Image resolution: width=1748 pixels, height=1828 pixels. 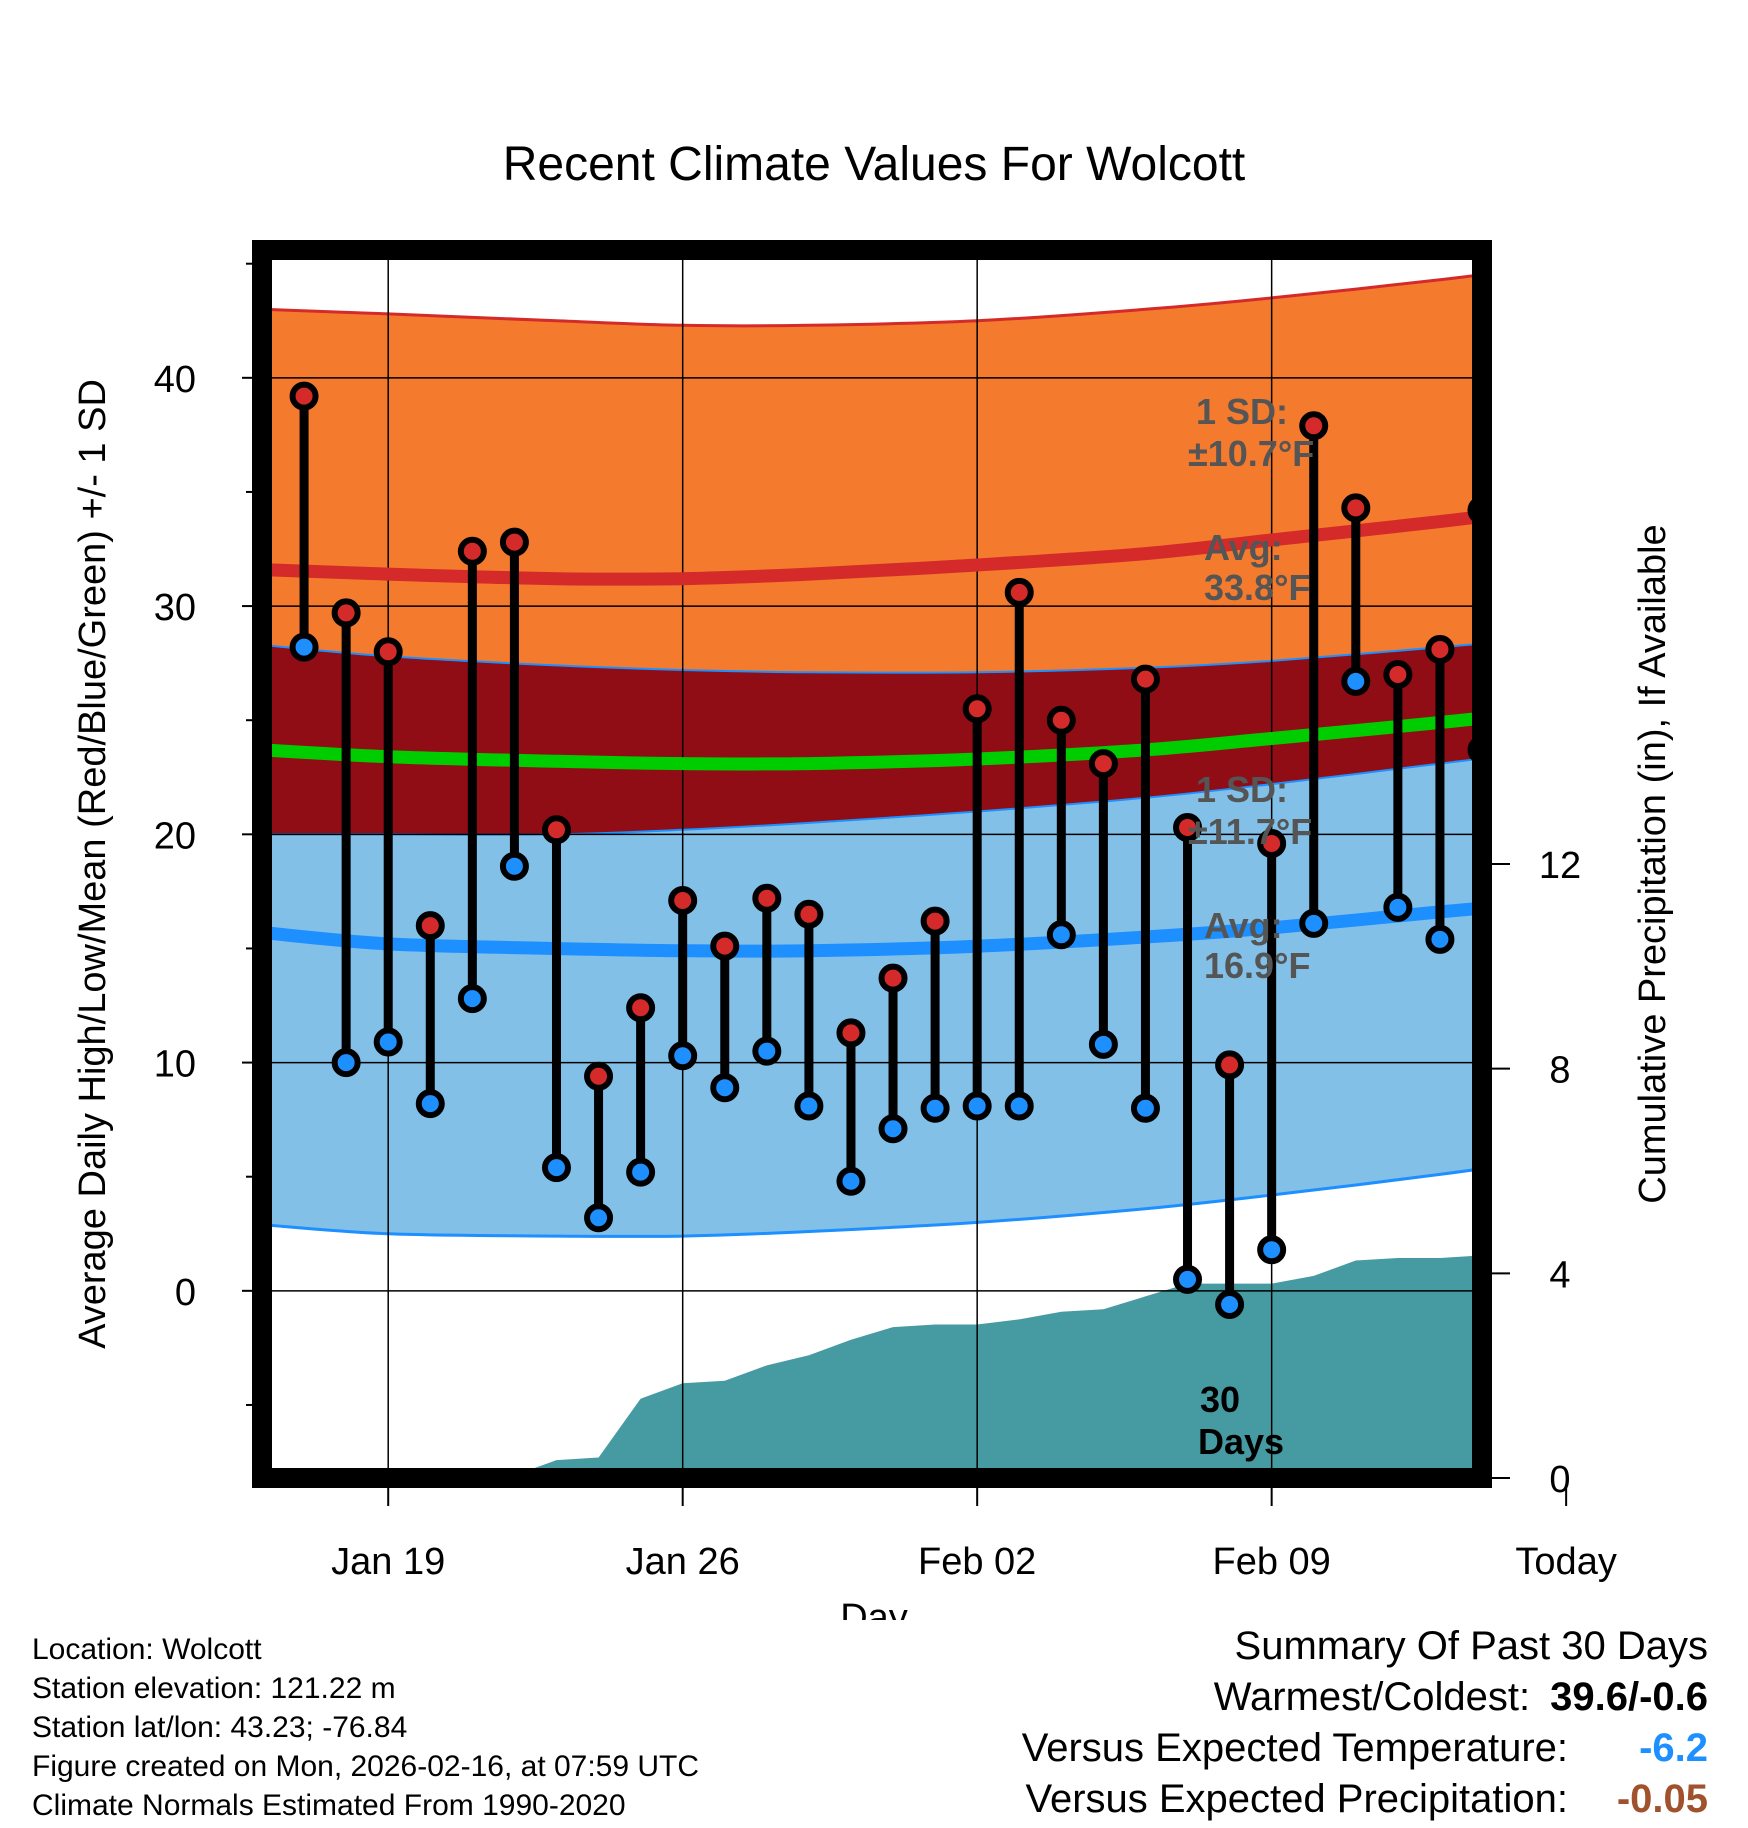 What do you see at coordinates (147, 1649) in the screenshot?
I see `location-text: Location: Wolcott` at bounding box center [147, 1649].